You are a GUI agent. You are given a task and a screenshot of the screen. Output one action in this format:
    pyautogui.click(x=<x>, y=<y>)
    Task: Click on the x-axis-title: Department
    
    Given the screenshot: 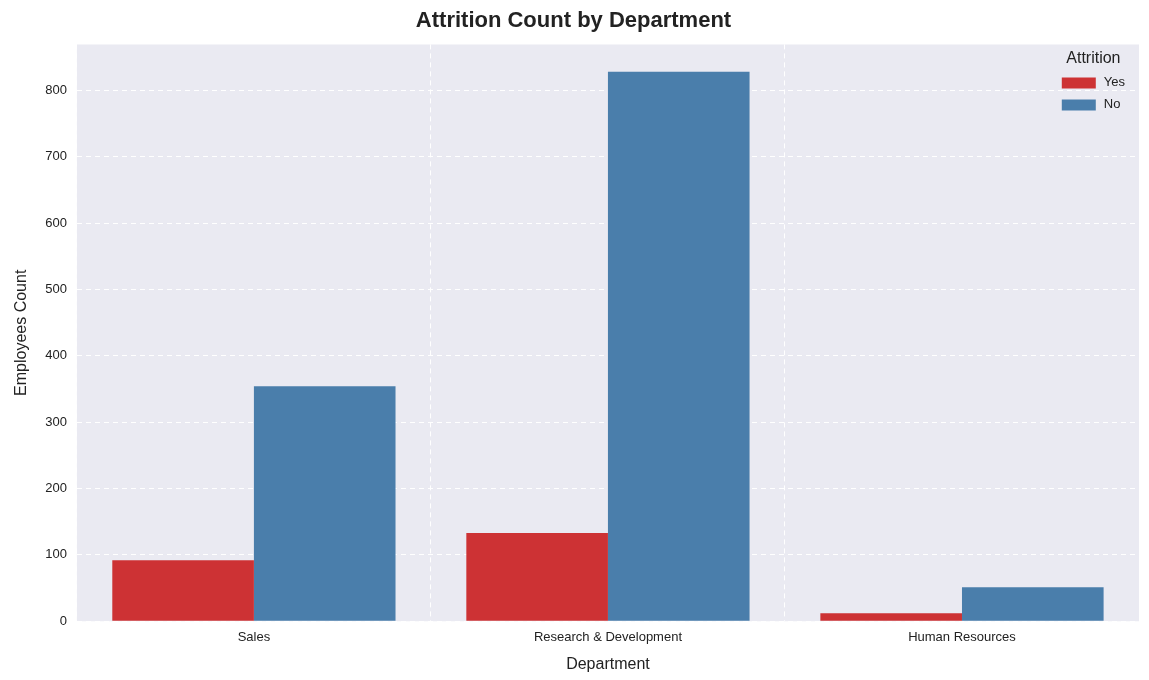 What is the action you would take?
    pyautogui.click(x=608, y=663)
    